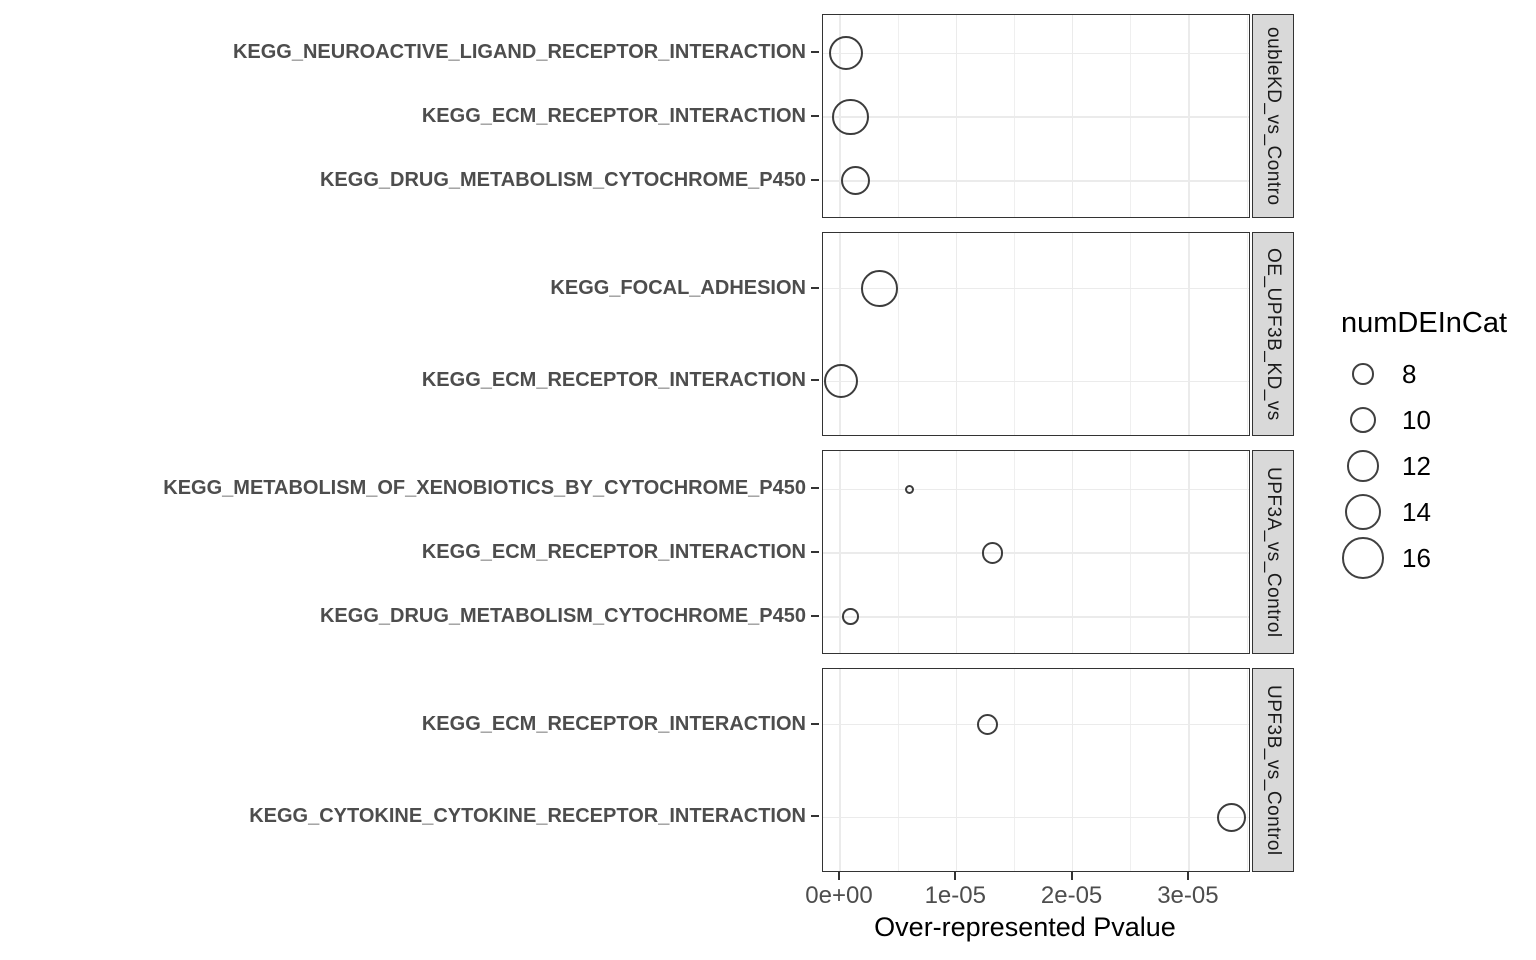 Image resolution: width=1536 pixels, height=960 pixels. I want to click on facet-strip-label: UPF3B_vs_Control, so click(1273, 770).